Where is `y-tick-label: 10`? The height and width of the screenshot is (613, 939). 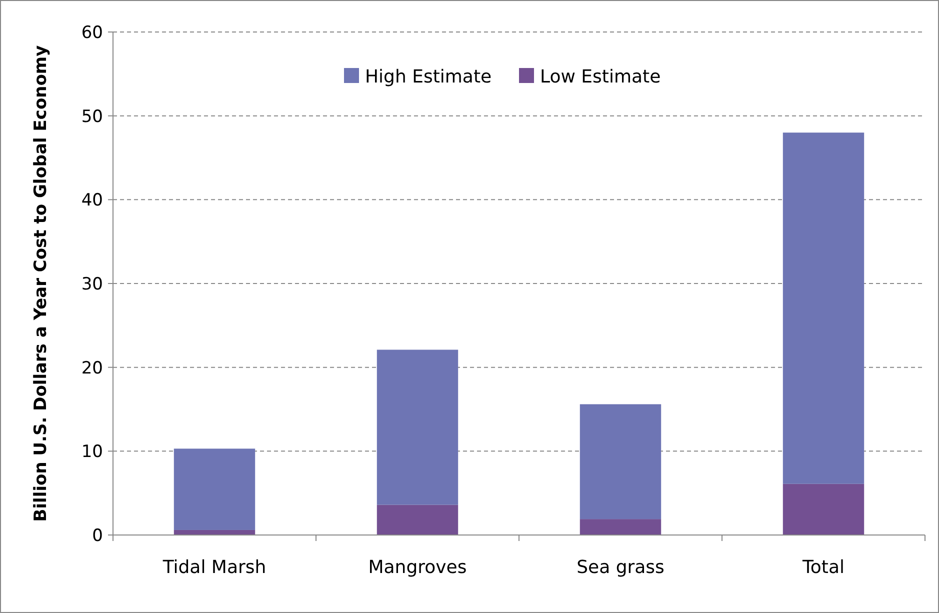
y-tick-label: 10 is located at coordinates (92, 452).